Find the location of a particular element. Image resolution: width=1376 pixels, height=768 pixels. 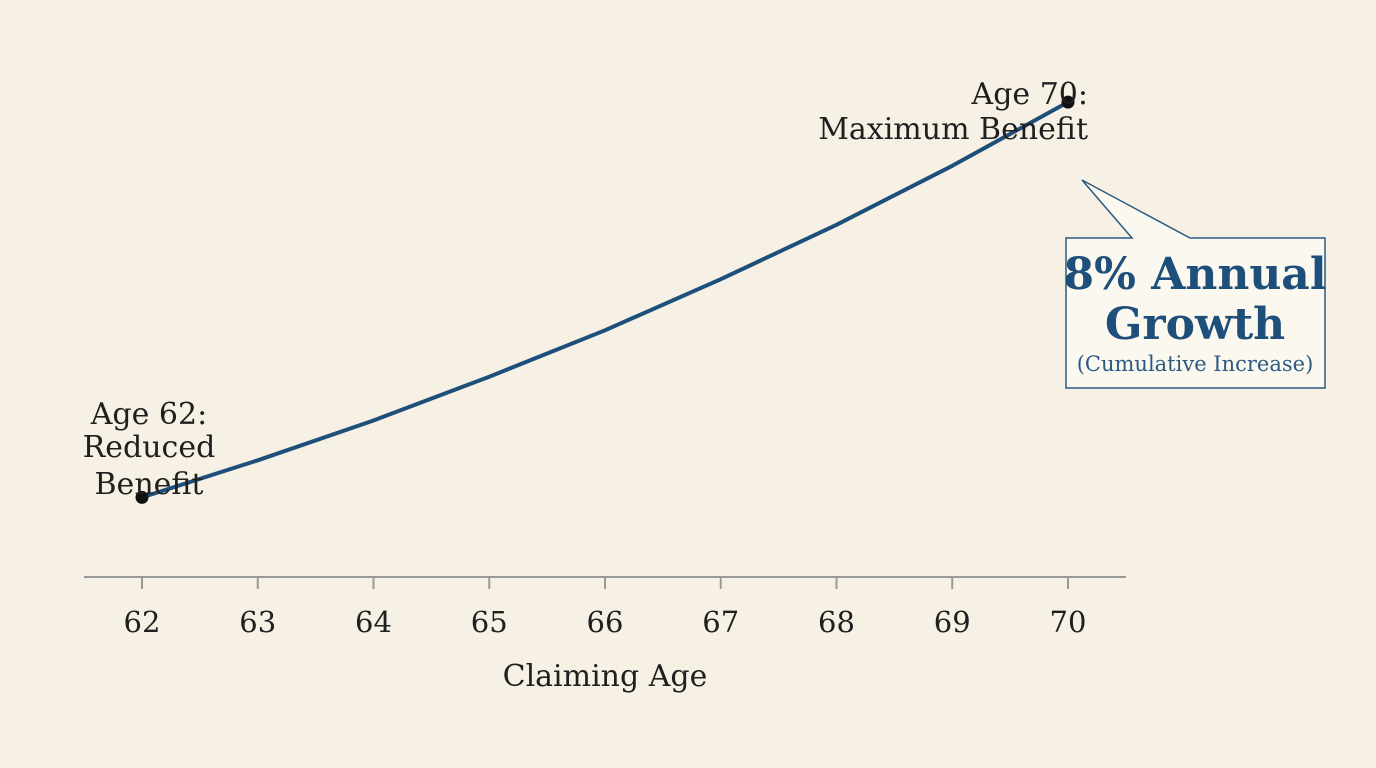

x-tick-label-70: 70 is located at coordinates (1068, 622).